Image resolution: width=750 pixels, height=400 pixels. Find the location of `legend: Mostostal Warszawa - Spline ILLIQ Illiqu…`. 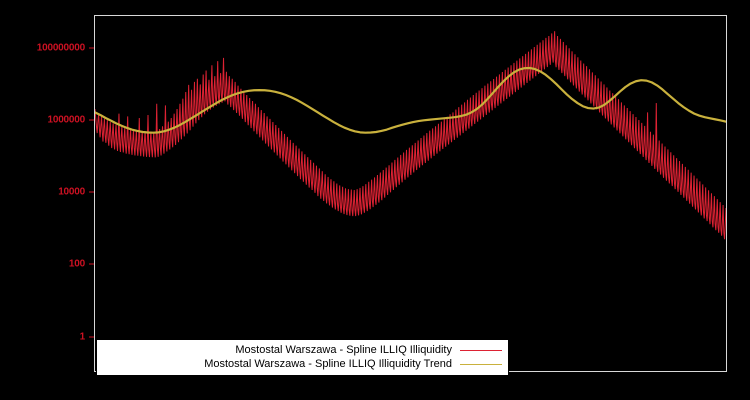

legend: Mostostal Warszawa - Spline ILLIQ Illiqu… is located at coordinates (302, 357).